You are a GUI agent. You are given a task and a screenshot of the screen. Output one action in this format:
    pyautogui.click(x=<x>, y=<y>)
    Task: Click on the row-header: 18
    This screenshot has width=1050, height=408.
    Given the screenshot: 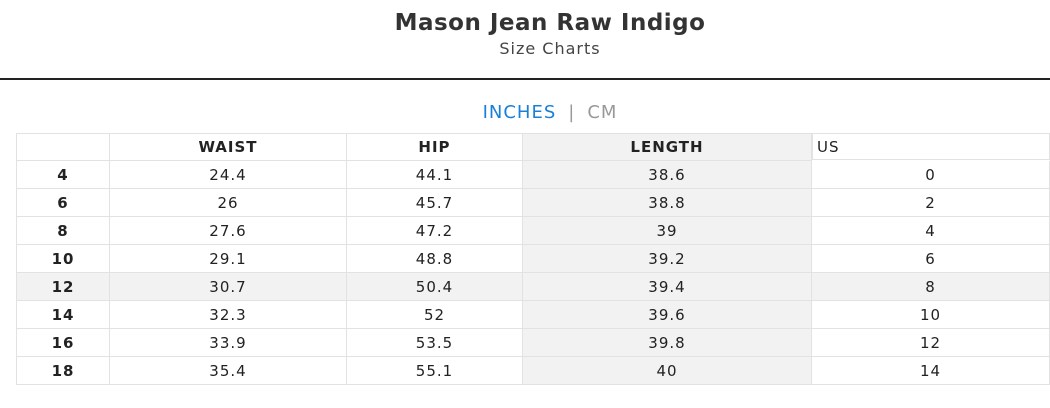 What is the action you would take?
    pyautogui.click(x=63, y=371)
    